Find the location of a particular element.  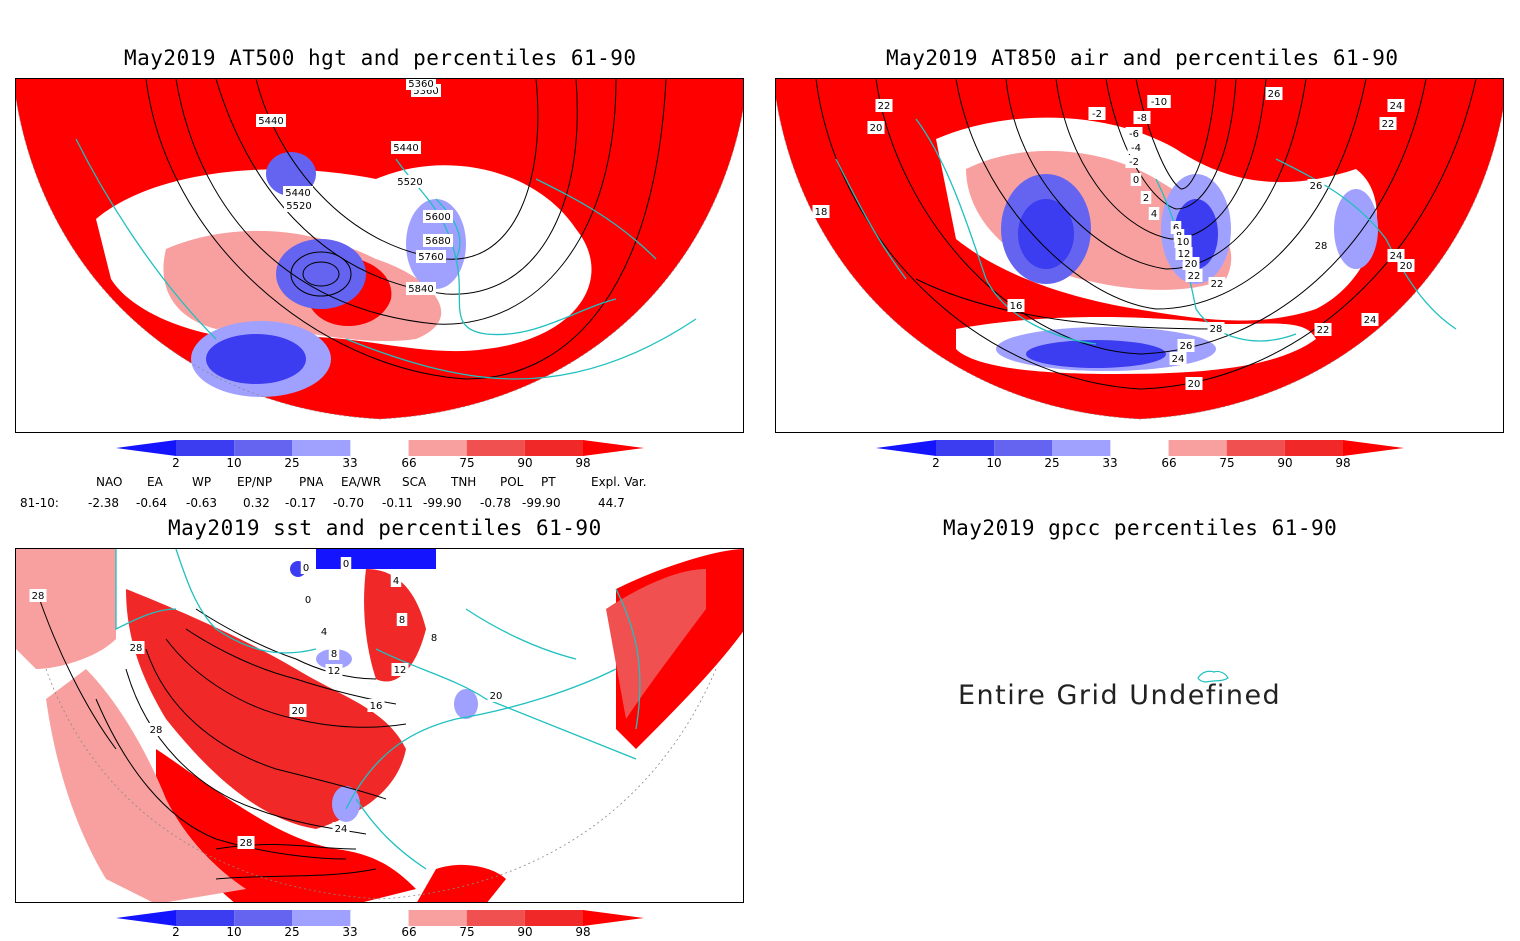

cbar2-label: 90 is located at coordinates (1285, 463).